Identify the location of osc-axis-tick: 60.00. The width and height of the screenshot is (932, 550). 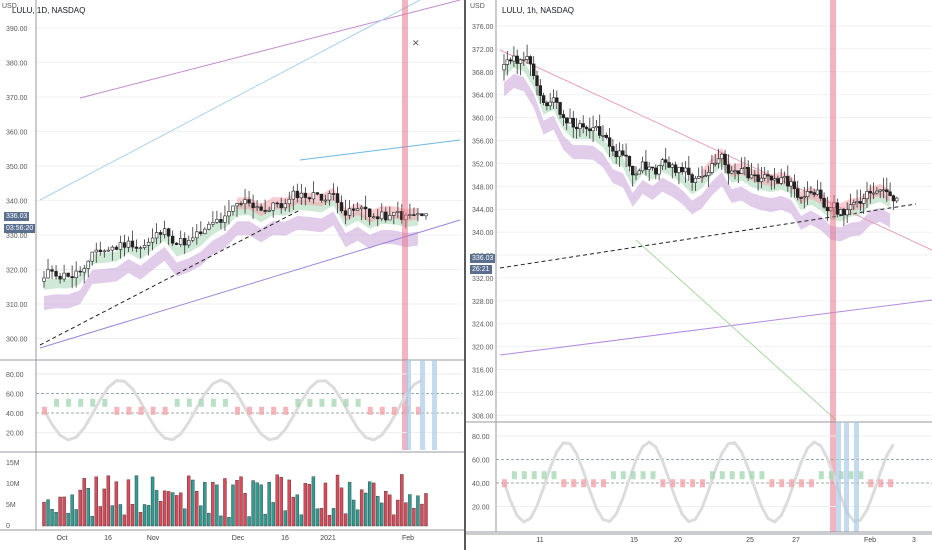
(15, 395).